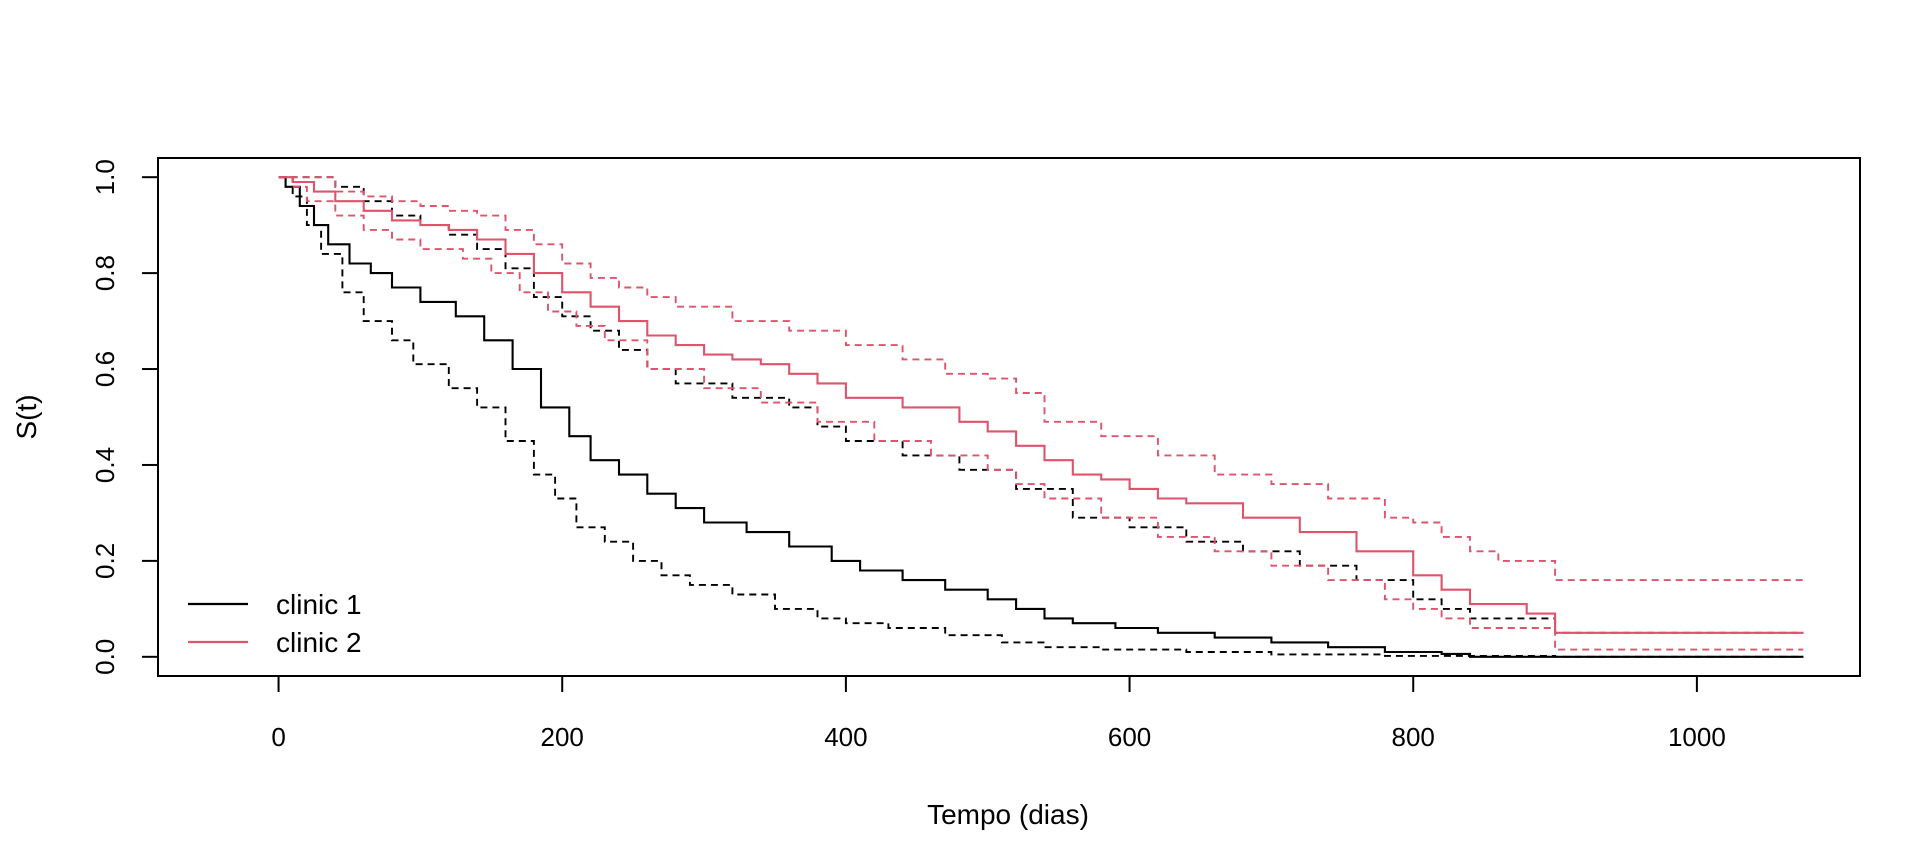 This screenshot has width=1920, height=864. I want to click on y-tick-label: 0.2, so click(105, 561).